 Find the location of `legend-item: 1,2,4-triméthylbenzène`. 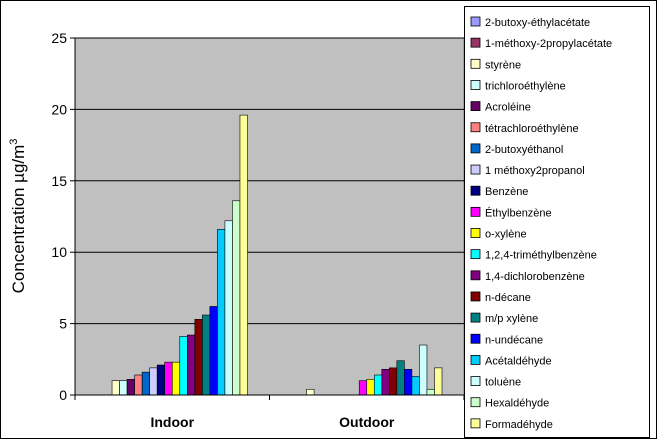

legend-item: 1,2,4-triméthylbenzène is located at coordinates (533, 255).